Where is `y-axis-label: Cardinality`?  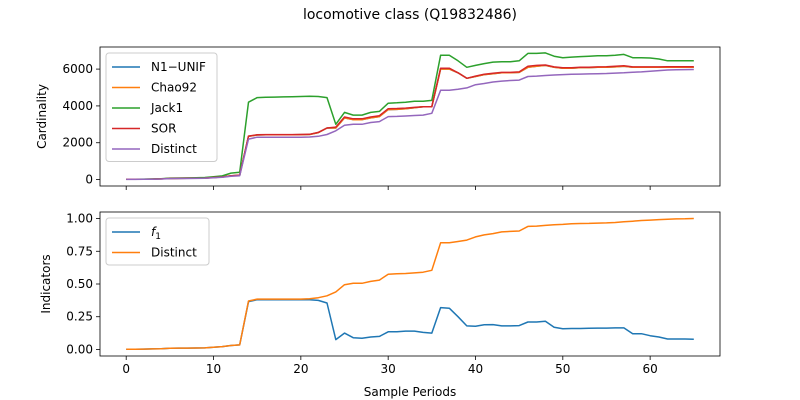
y-axis-label: Cardinality is located at coordinates (42, 116).